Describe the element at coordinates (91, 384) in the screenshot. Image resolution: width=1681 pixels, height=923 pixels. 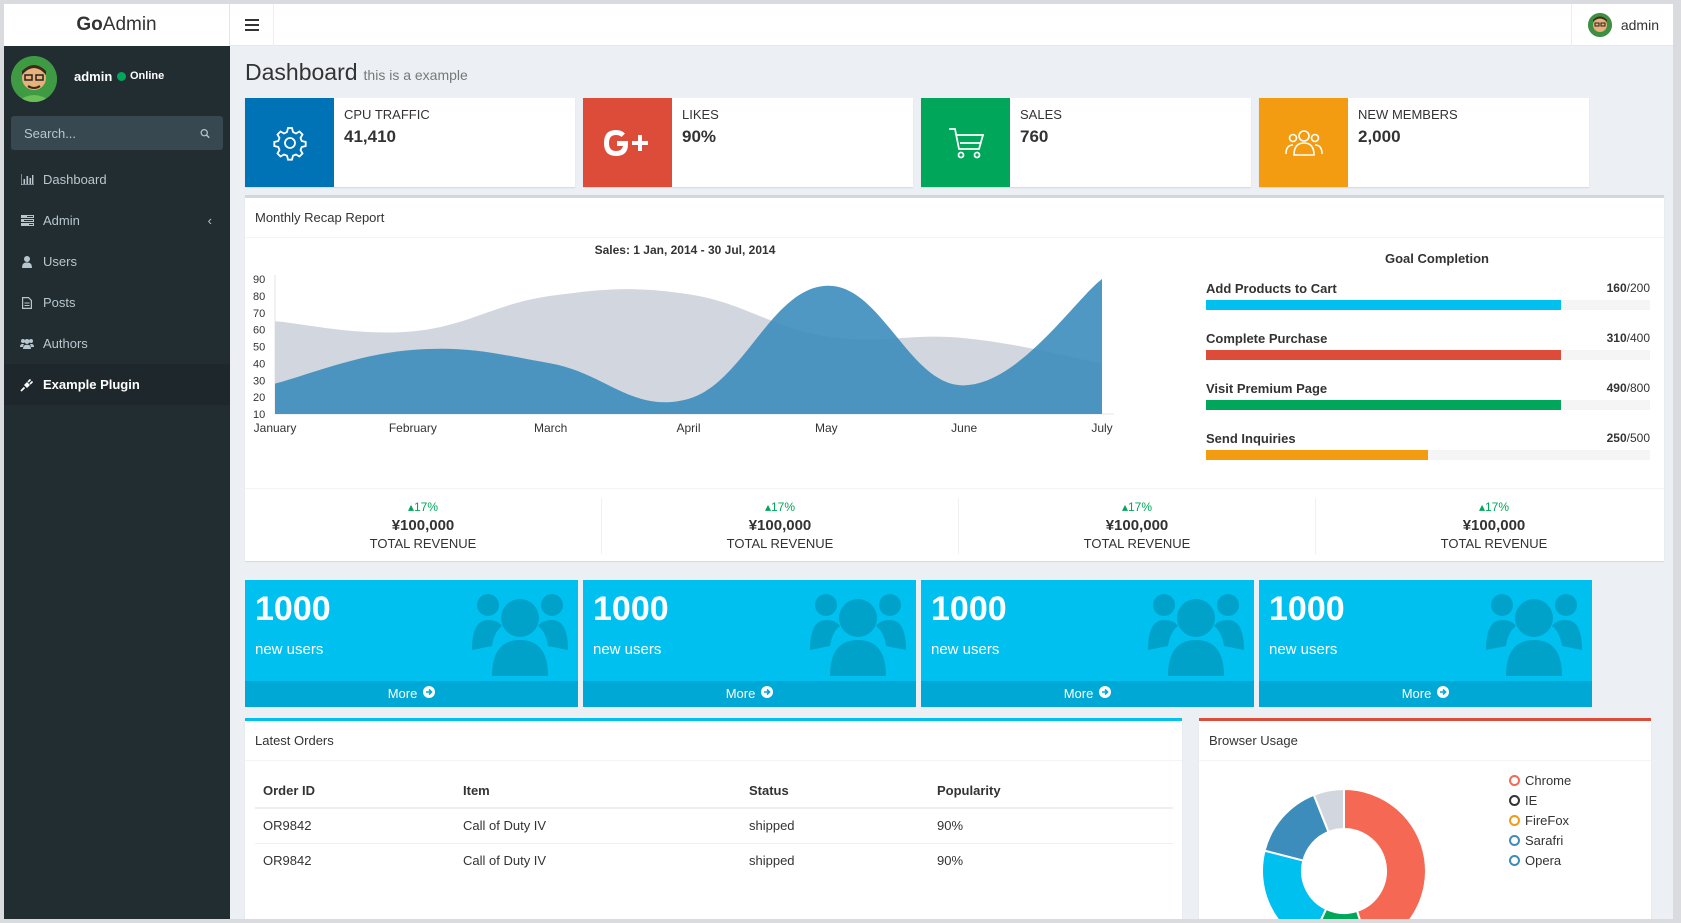
I see `sidebar-item-label: Example Plugin` at that location.